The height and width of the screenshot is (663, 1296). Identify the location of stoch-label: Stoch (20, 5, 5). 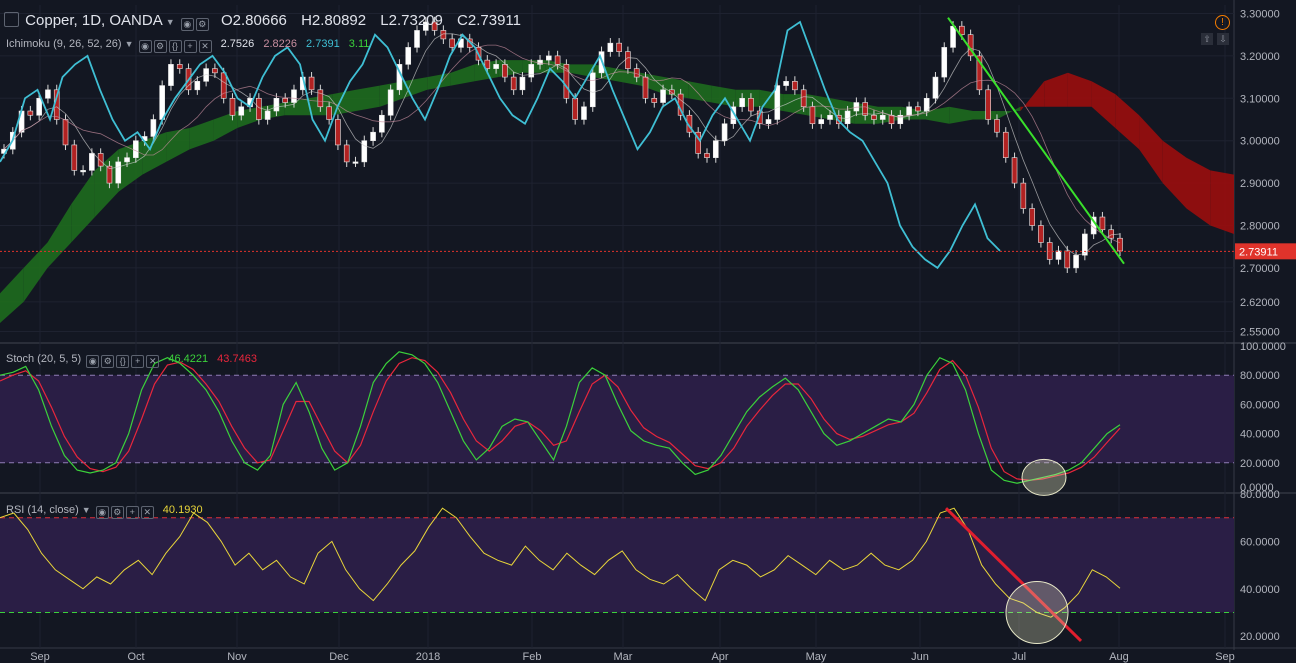
(44, 359).